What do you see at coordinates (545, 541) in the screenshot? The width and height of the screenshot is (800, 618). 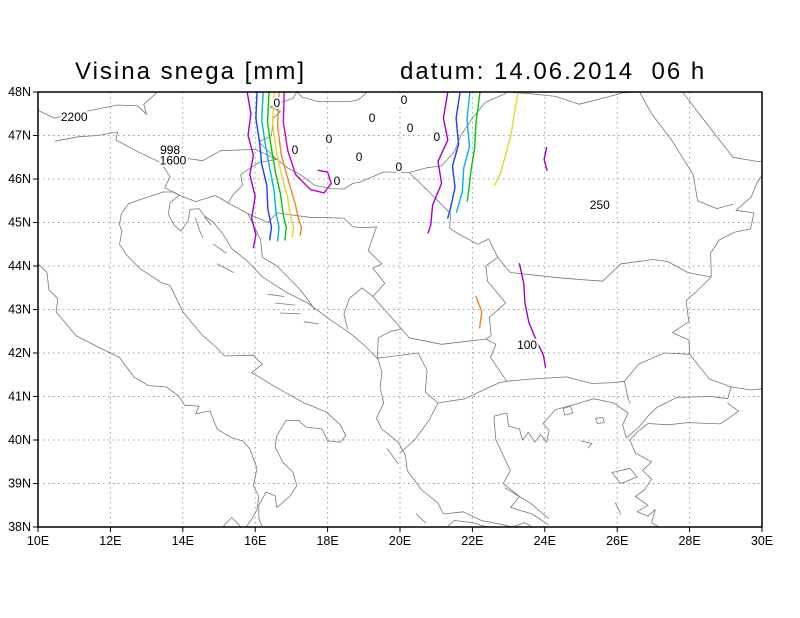 I see `x-axis-tick-label: 24E` at bounding box center [545, 541].